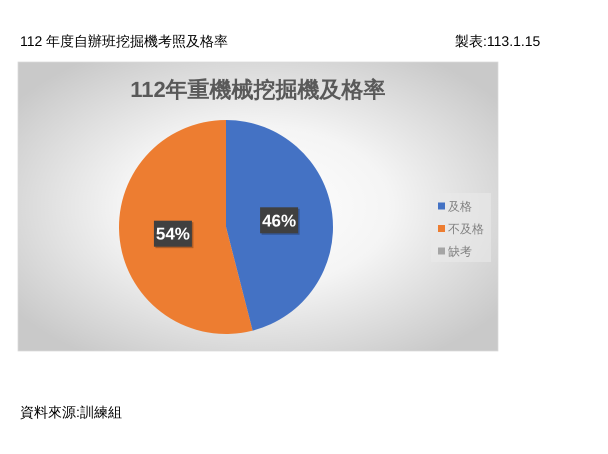 The width and height of the screenshot is (608, 454). Describe the element at coordinates (124, 41) in the screenshot. I see `annotation: 112 年度自辦班挖掘機考照及格率` at that location.